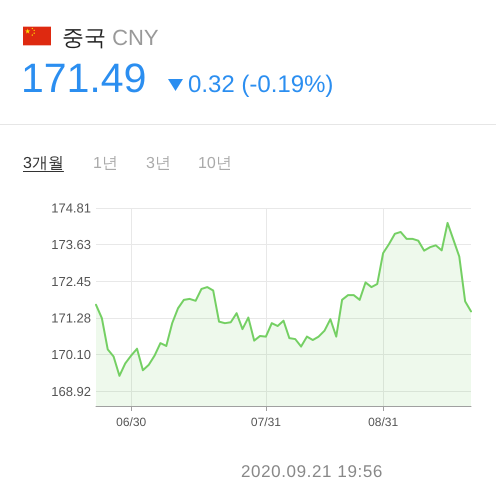 The width and height of the screenshot is (496, 500). What do you see at coordinates (266, 422) in the screenshot?
I see `x-tick-label: 07/31` at bounding box center [266, 422].